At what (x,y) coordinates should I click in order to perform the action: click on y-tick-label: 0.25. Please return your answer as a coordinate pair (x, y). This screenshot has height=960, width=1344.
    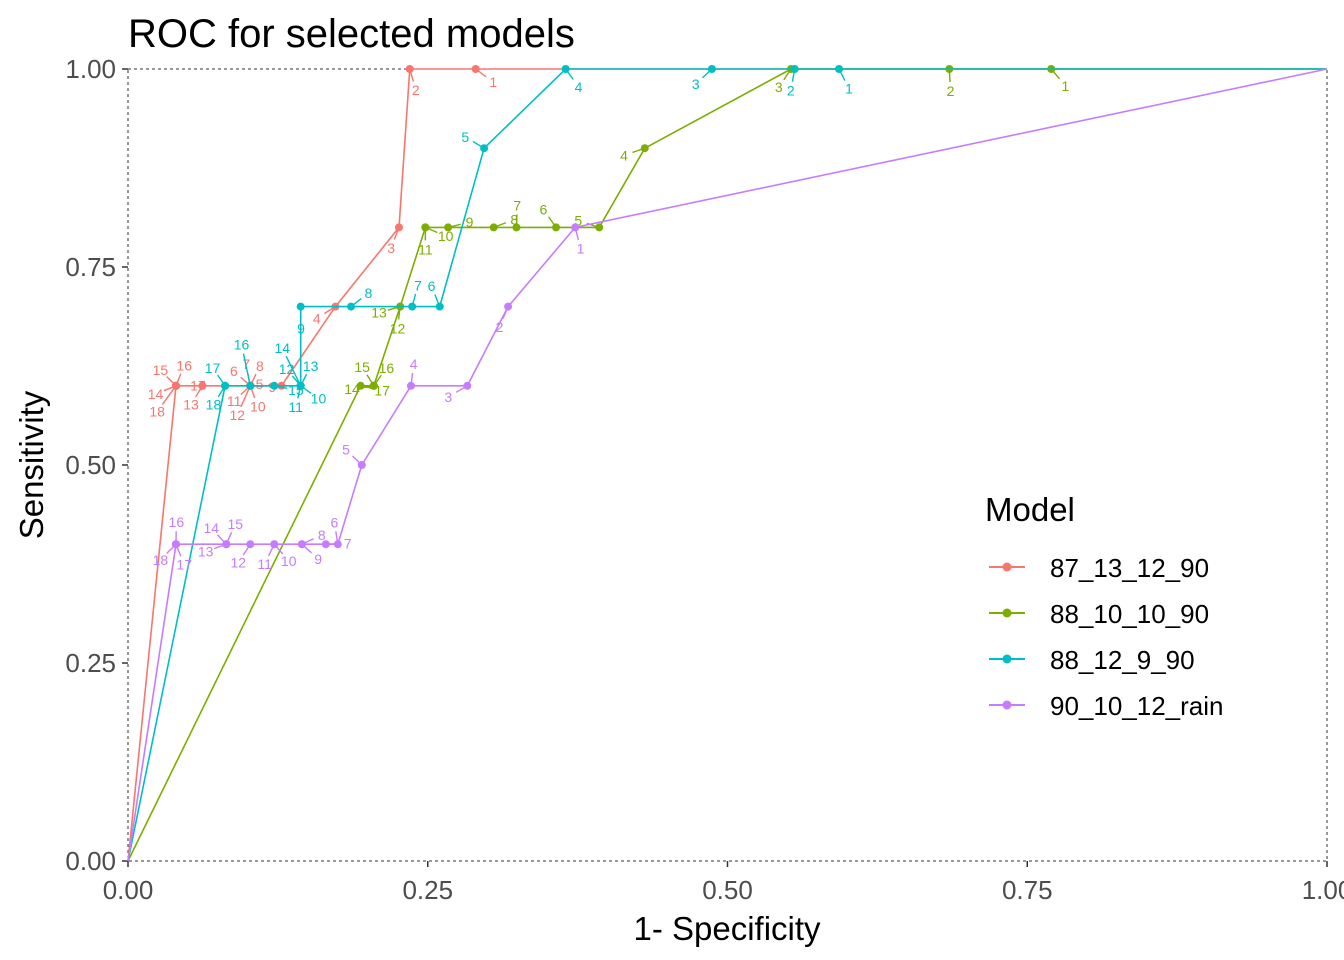
    Looking at the image, I should click on (90, 663).